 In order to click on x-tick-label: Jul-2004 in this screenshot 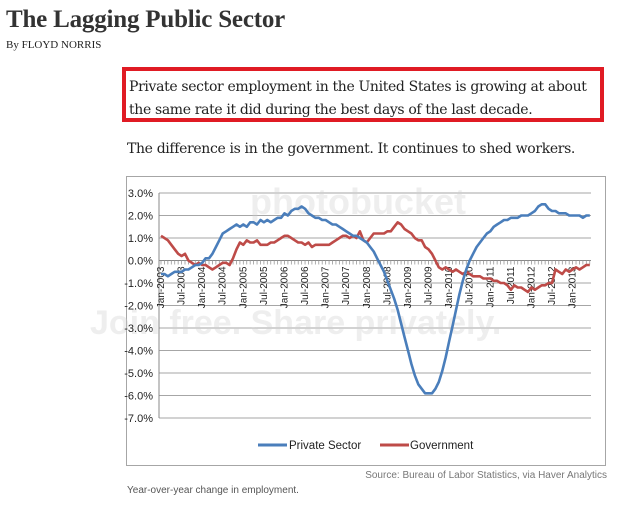, I will do `click(223, 285)`.